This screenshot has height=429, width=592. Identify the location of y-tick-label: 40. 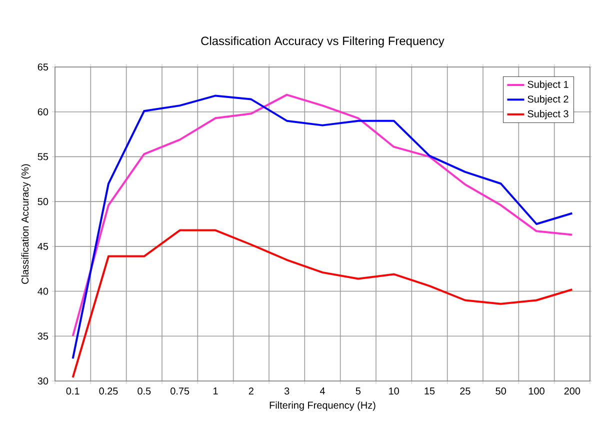
(43, 291).